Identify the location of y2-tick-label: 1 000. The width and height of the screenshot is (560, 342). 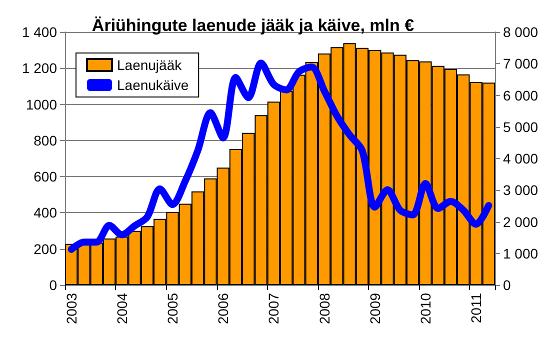
(520, 253).